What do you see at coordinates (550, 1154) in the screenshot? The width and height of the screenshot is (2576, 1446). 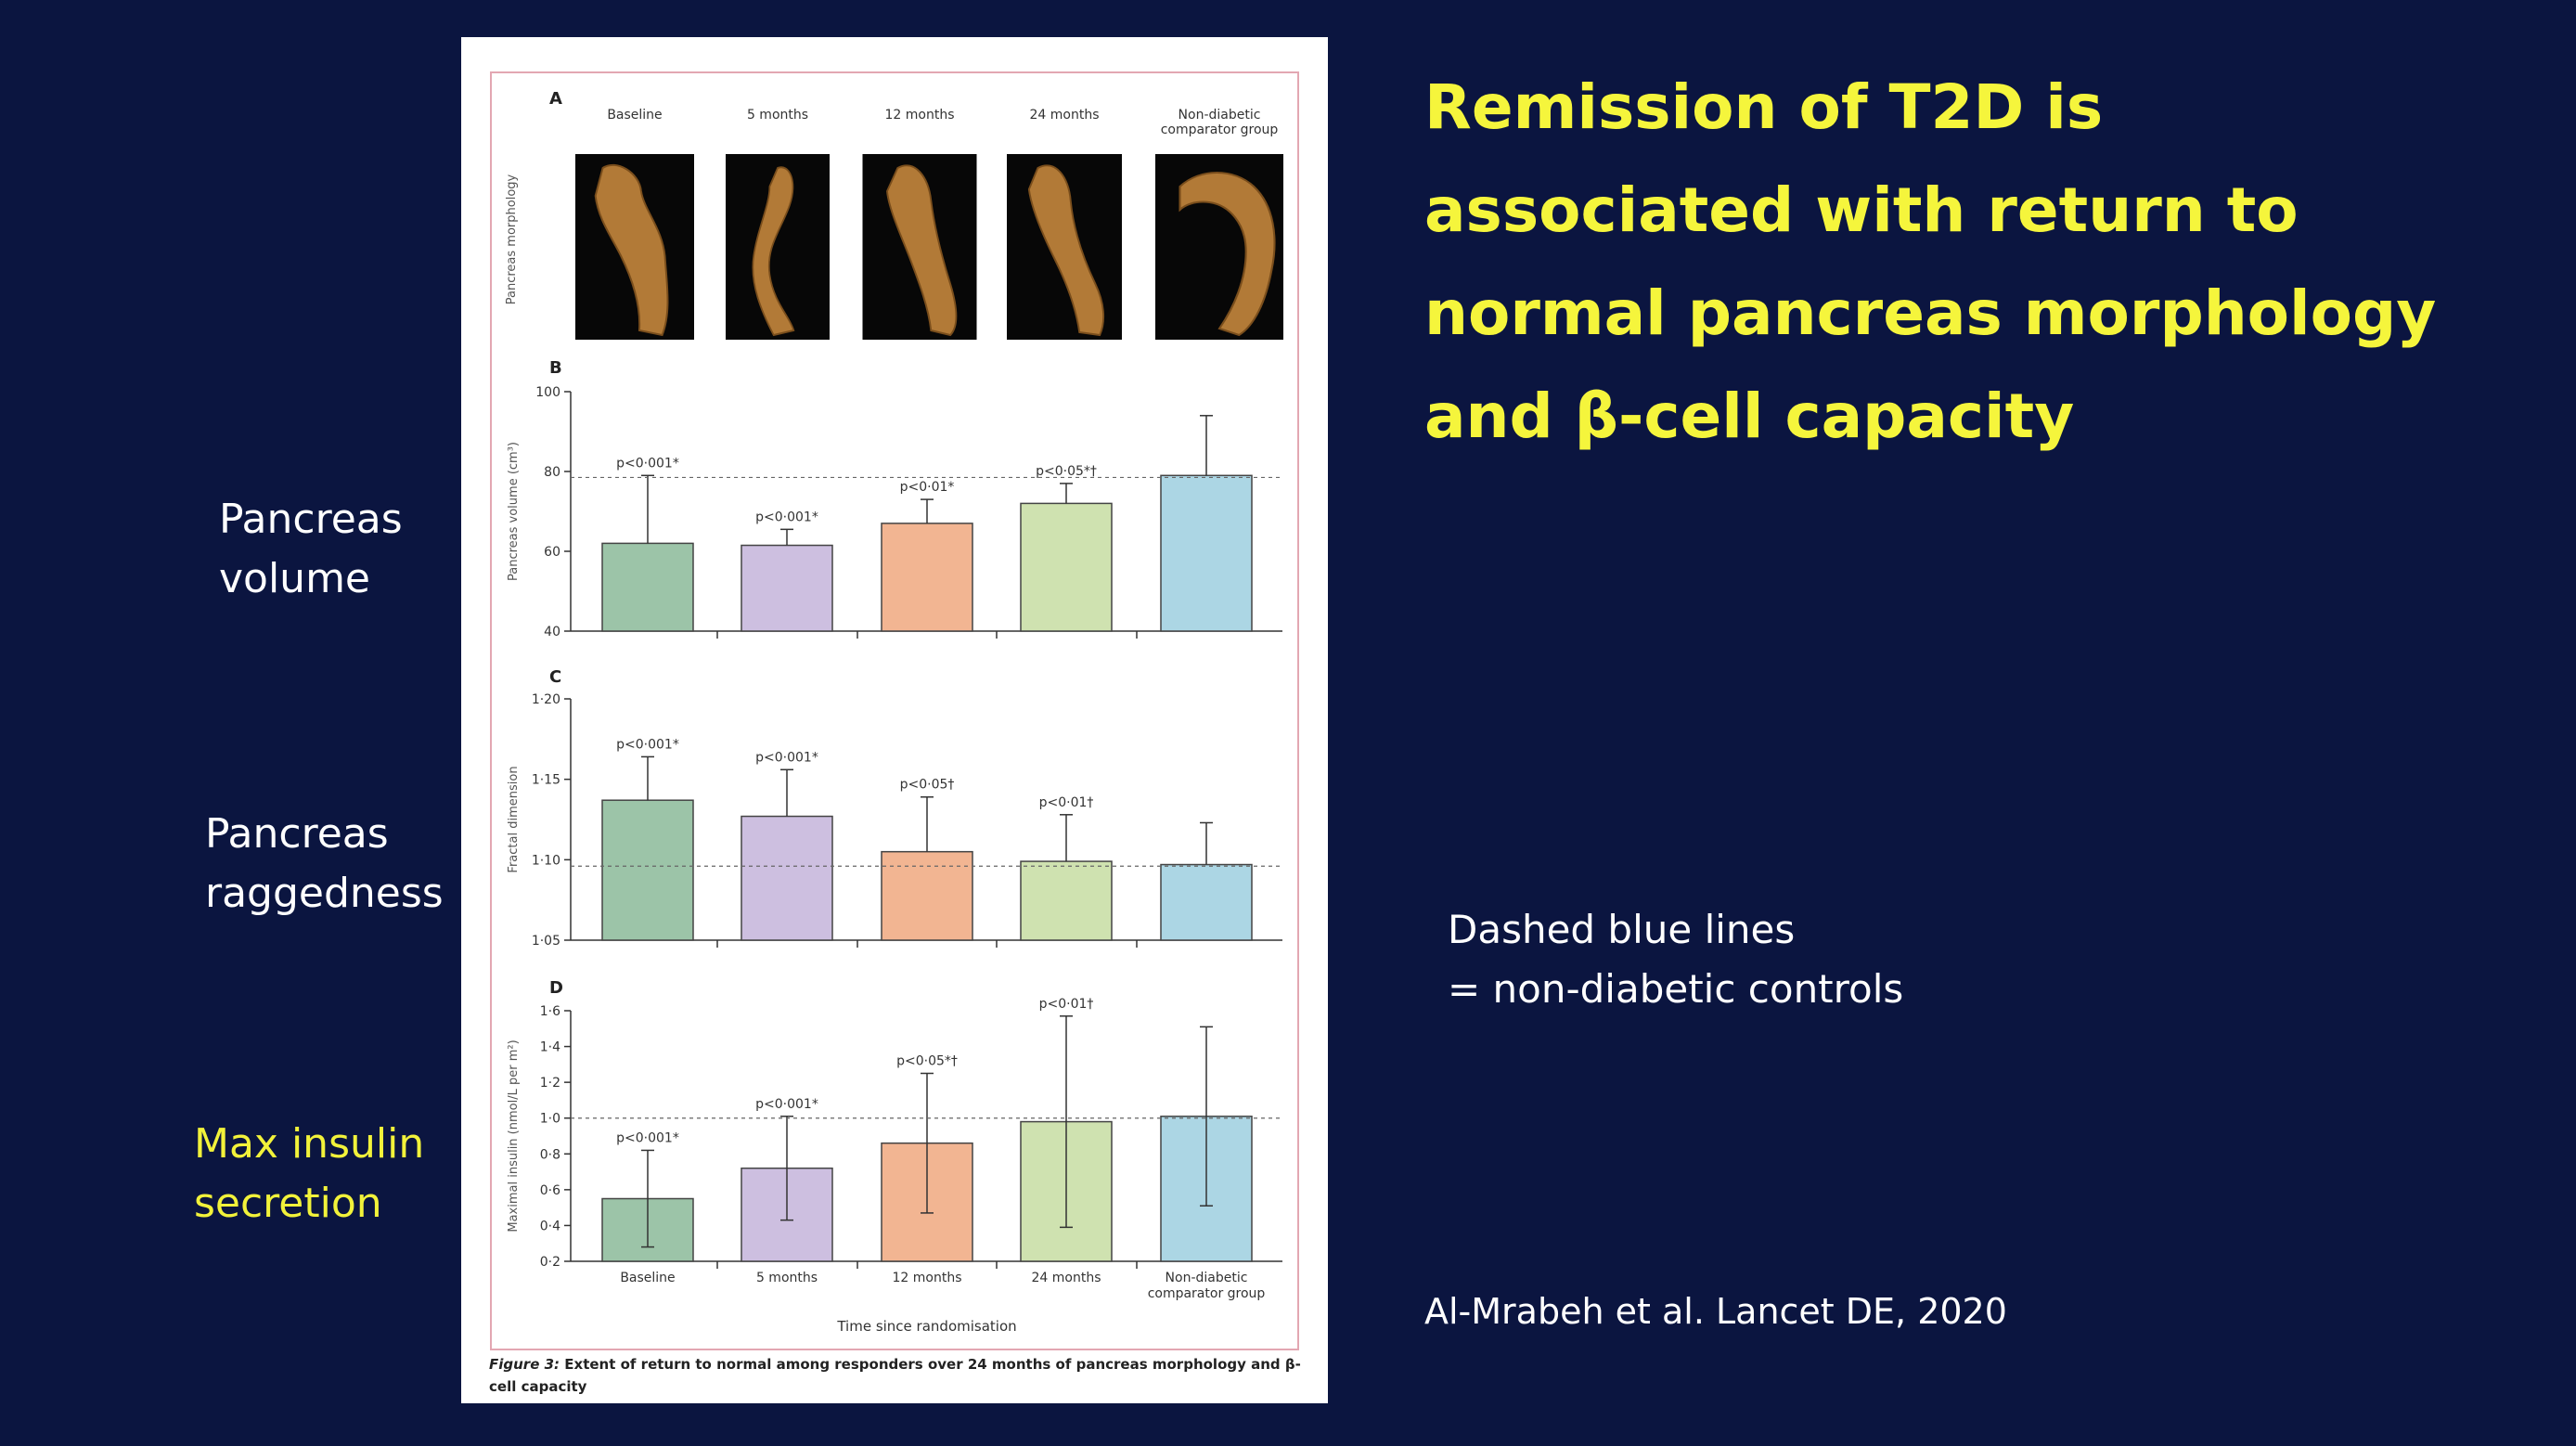 I see `y-tick-label-d: 0·8` at bounding box center [550, 1154].